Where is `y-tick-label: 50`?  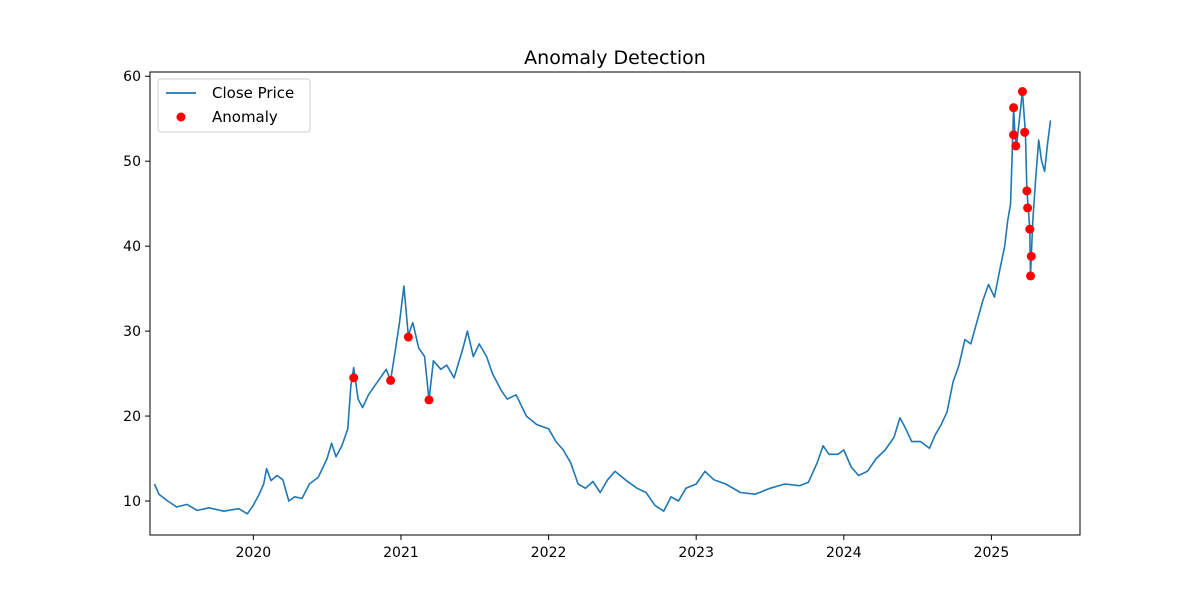 y-tick-label: 50 is located at coordinates (132, 162).